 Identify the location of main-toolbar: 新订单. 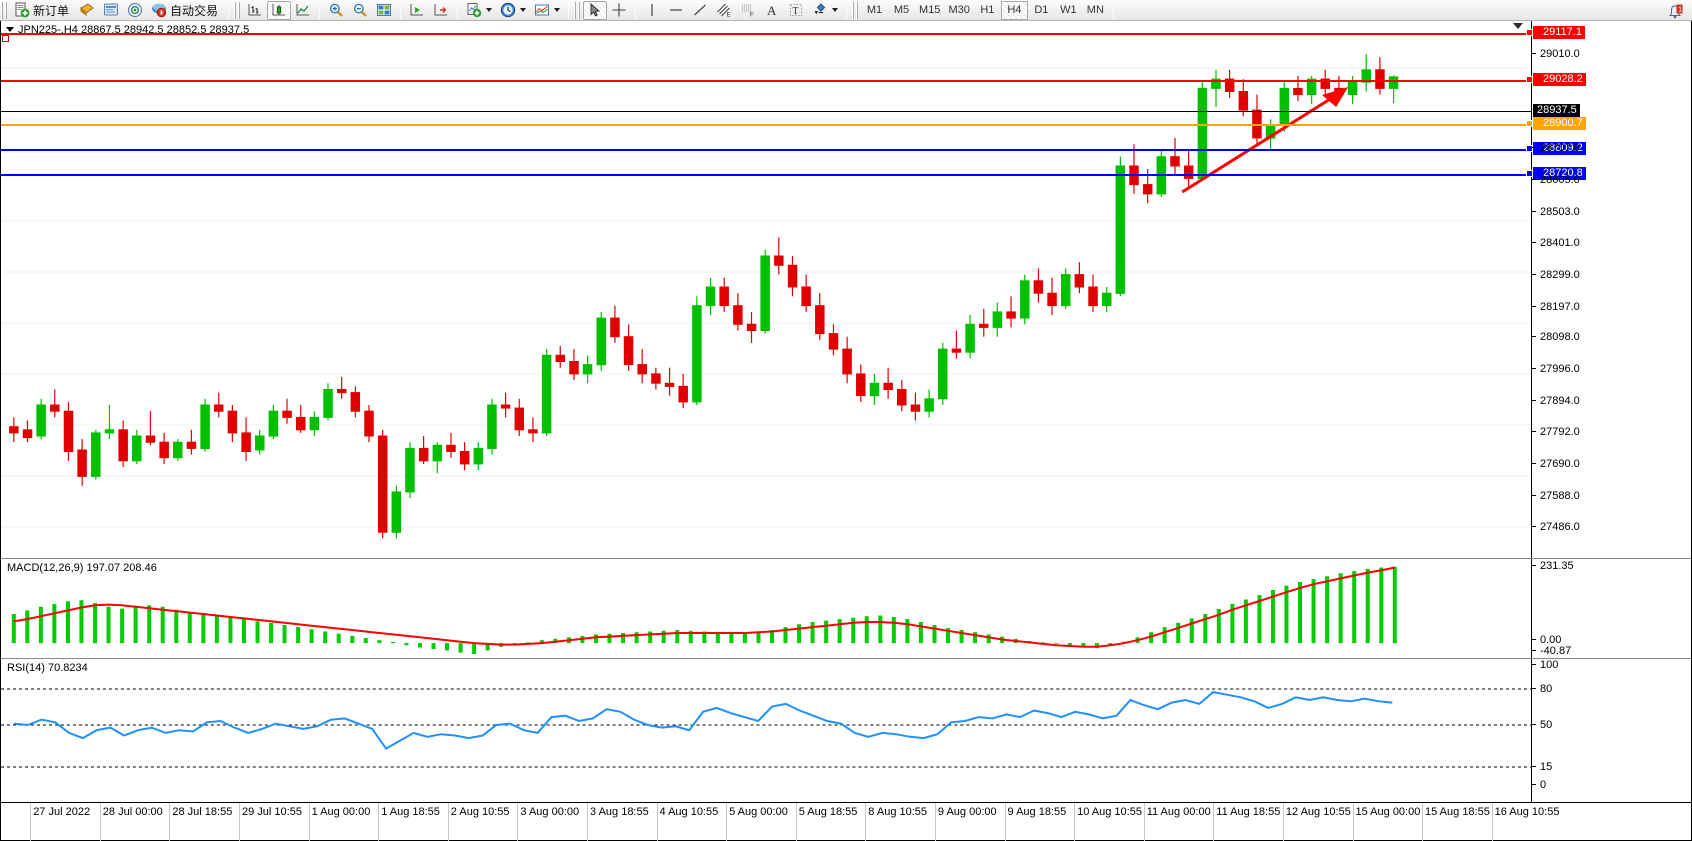
(846, 10).